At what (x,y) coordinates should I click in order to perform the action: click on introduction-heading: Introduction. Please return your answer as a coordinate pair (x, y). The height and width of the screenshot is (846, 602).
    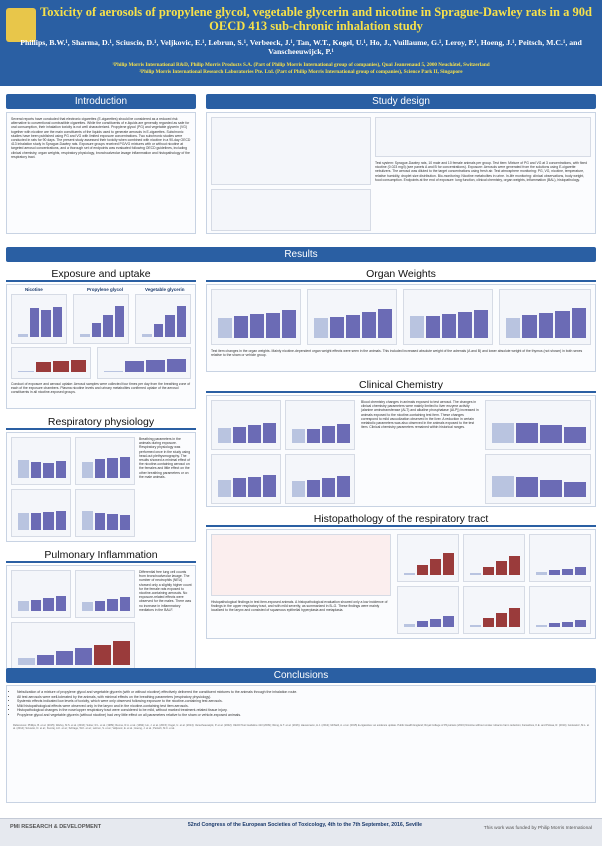
    Looking at the image, I should click on (101, 101).